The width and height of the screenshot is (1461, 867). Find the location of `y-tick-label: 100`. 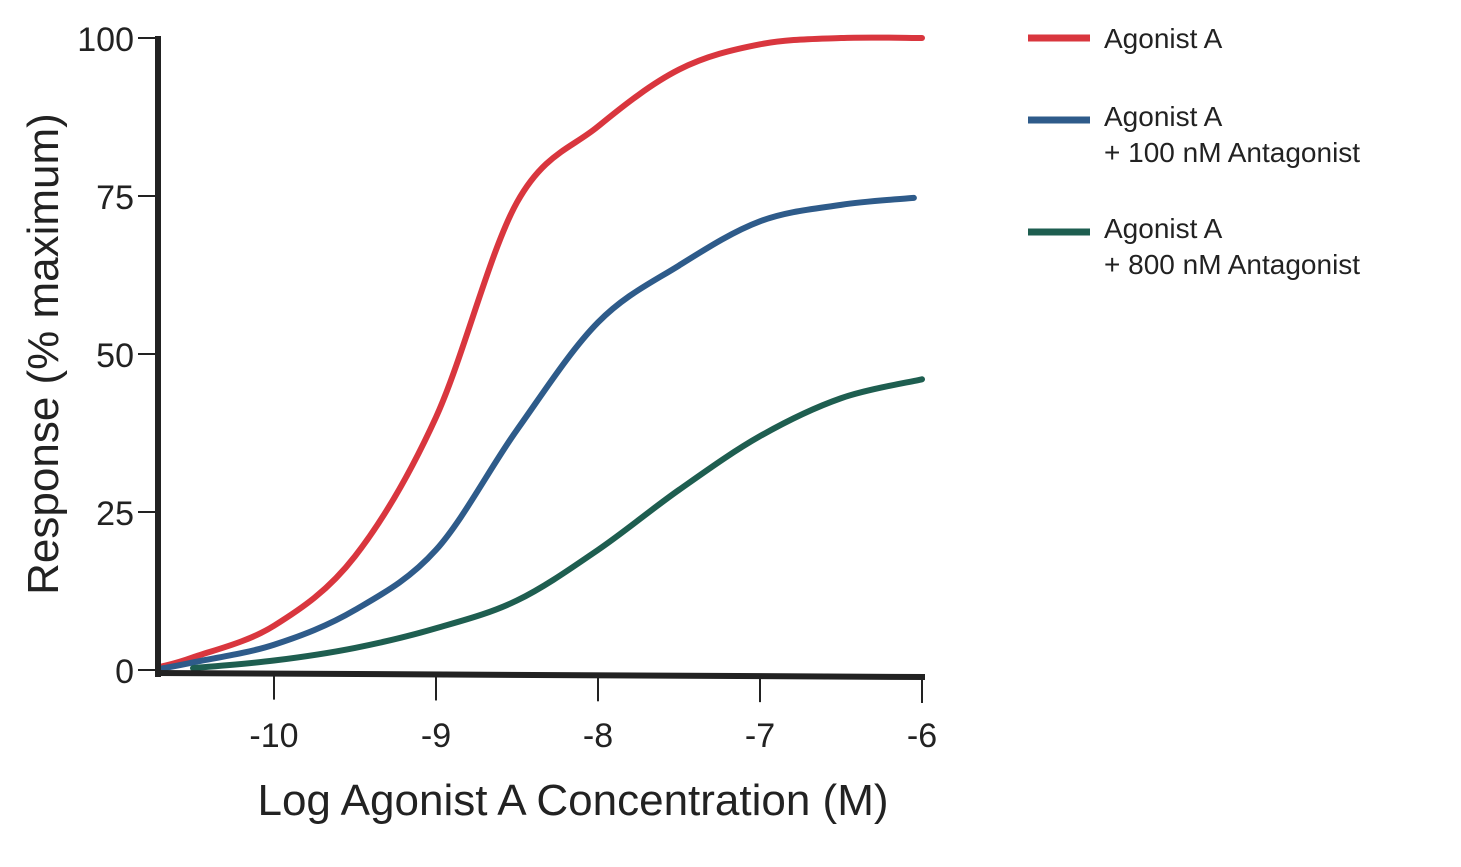

y-tick-label: 100 is located at coordinates (105, 40).